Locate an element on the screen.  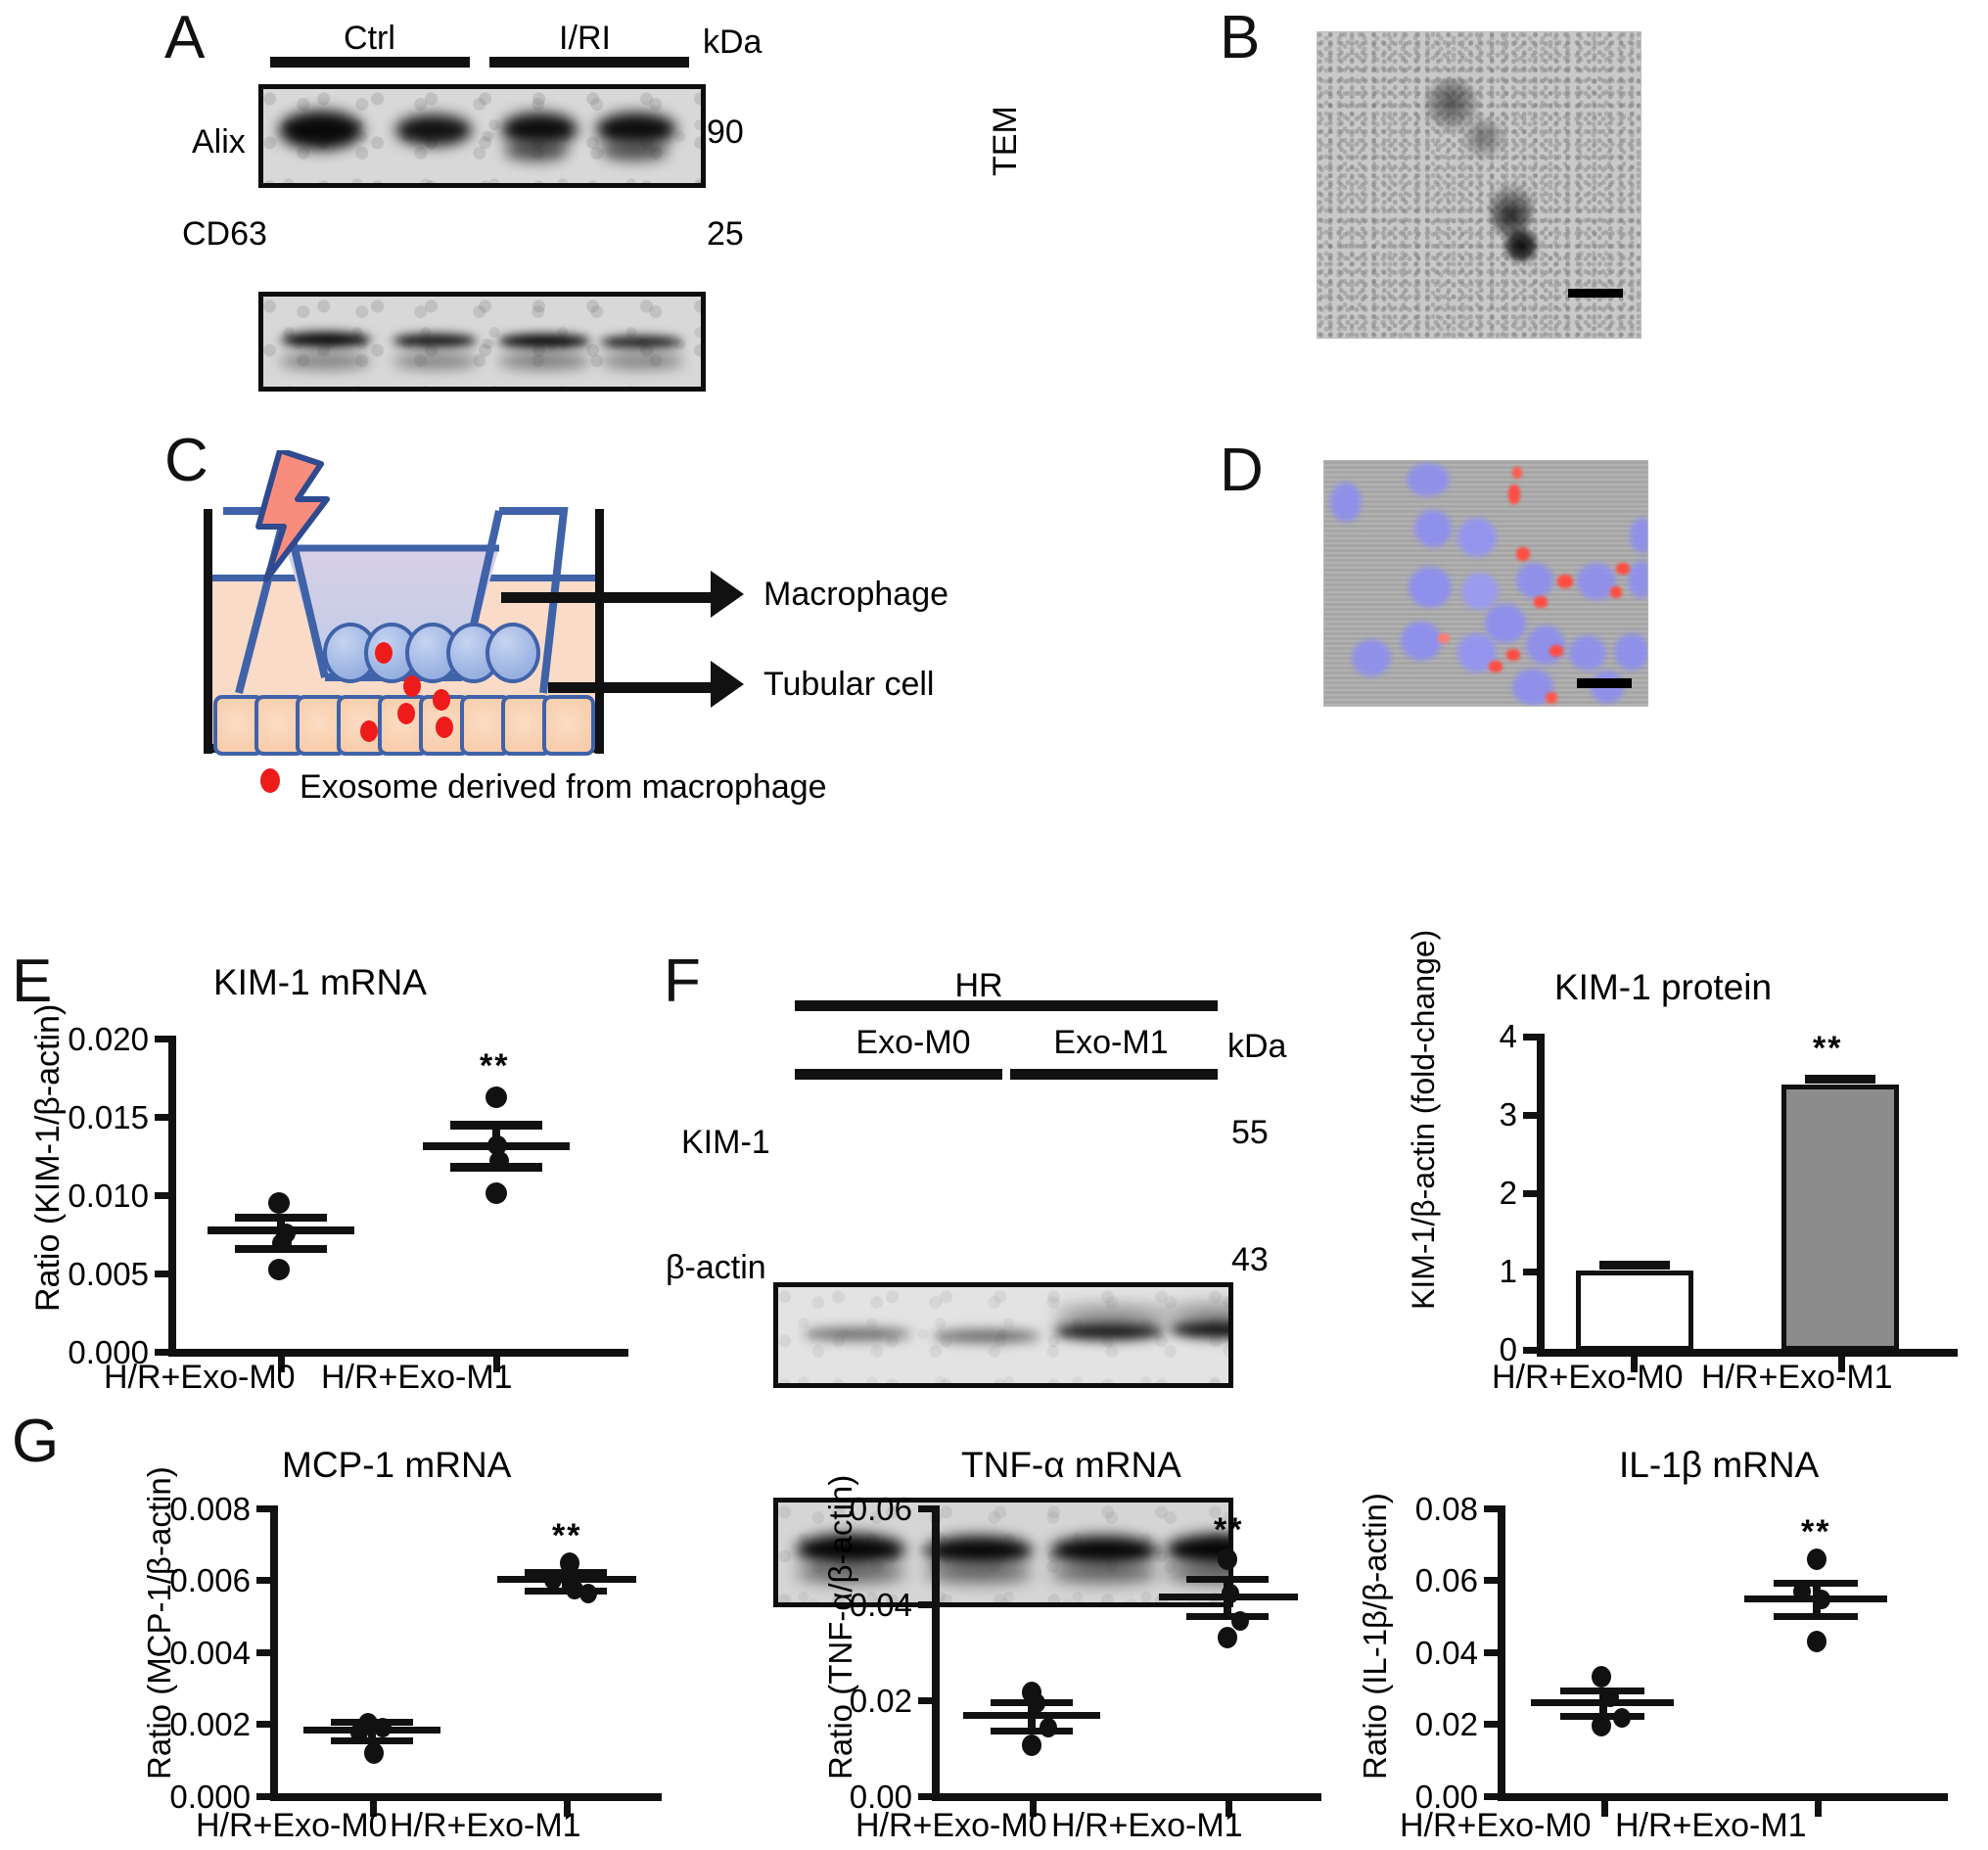
ytick-0002: 0.002 is located at coordinates (210, 1724).